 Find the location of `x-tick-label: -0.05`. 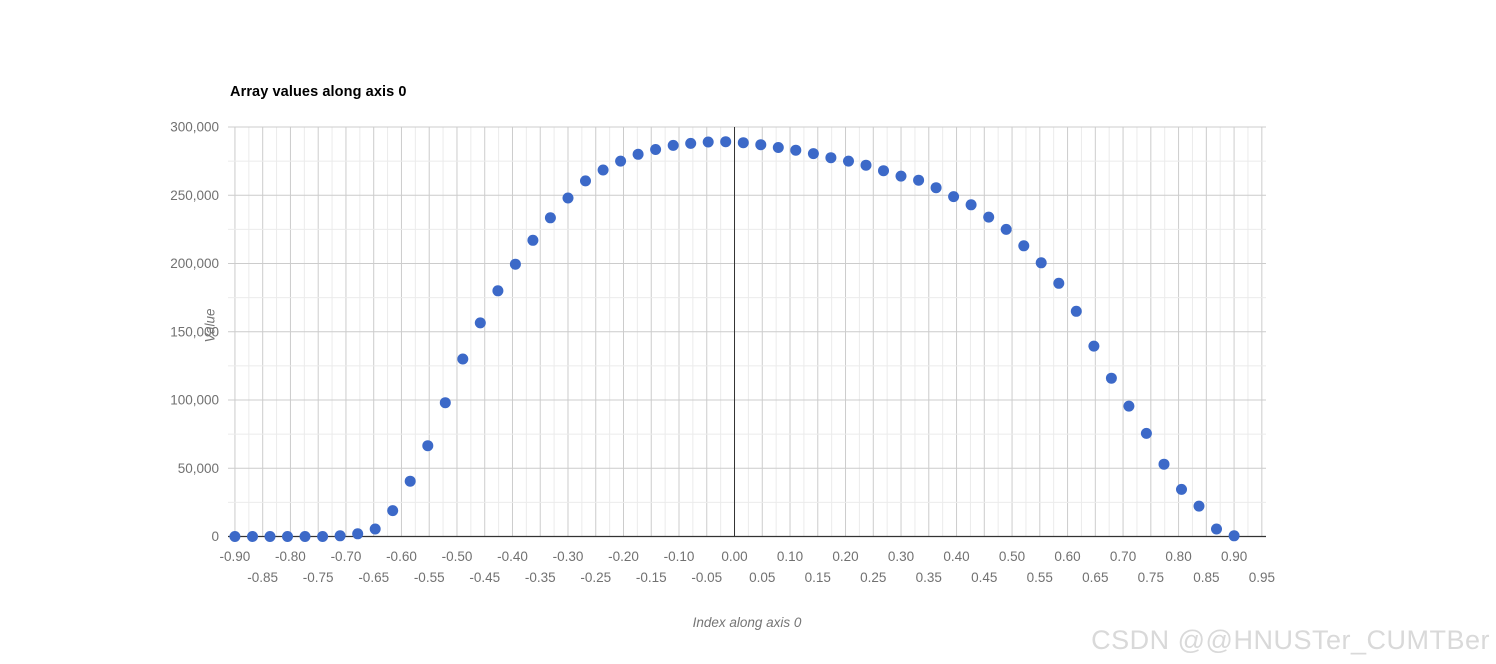

x-tick-label: -0.05 is located at coordinates (706, 577).